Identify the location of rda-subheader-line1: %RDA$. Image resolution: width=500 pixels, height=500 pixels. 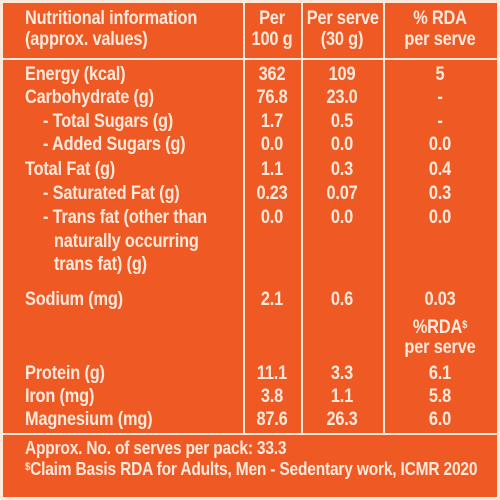
(440, 327).